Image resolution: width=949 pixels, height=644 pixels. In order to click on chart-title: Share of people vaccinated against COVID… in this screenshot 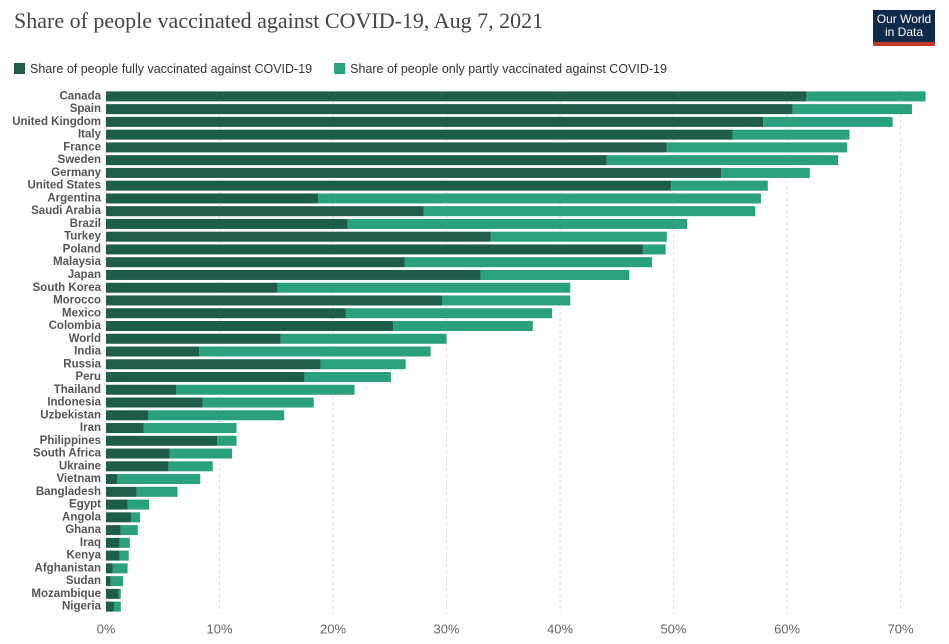, I will do `click(278, 20)`.